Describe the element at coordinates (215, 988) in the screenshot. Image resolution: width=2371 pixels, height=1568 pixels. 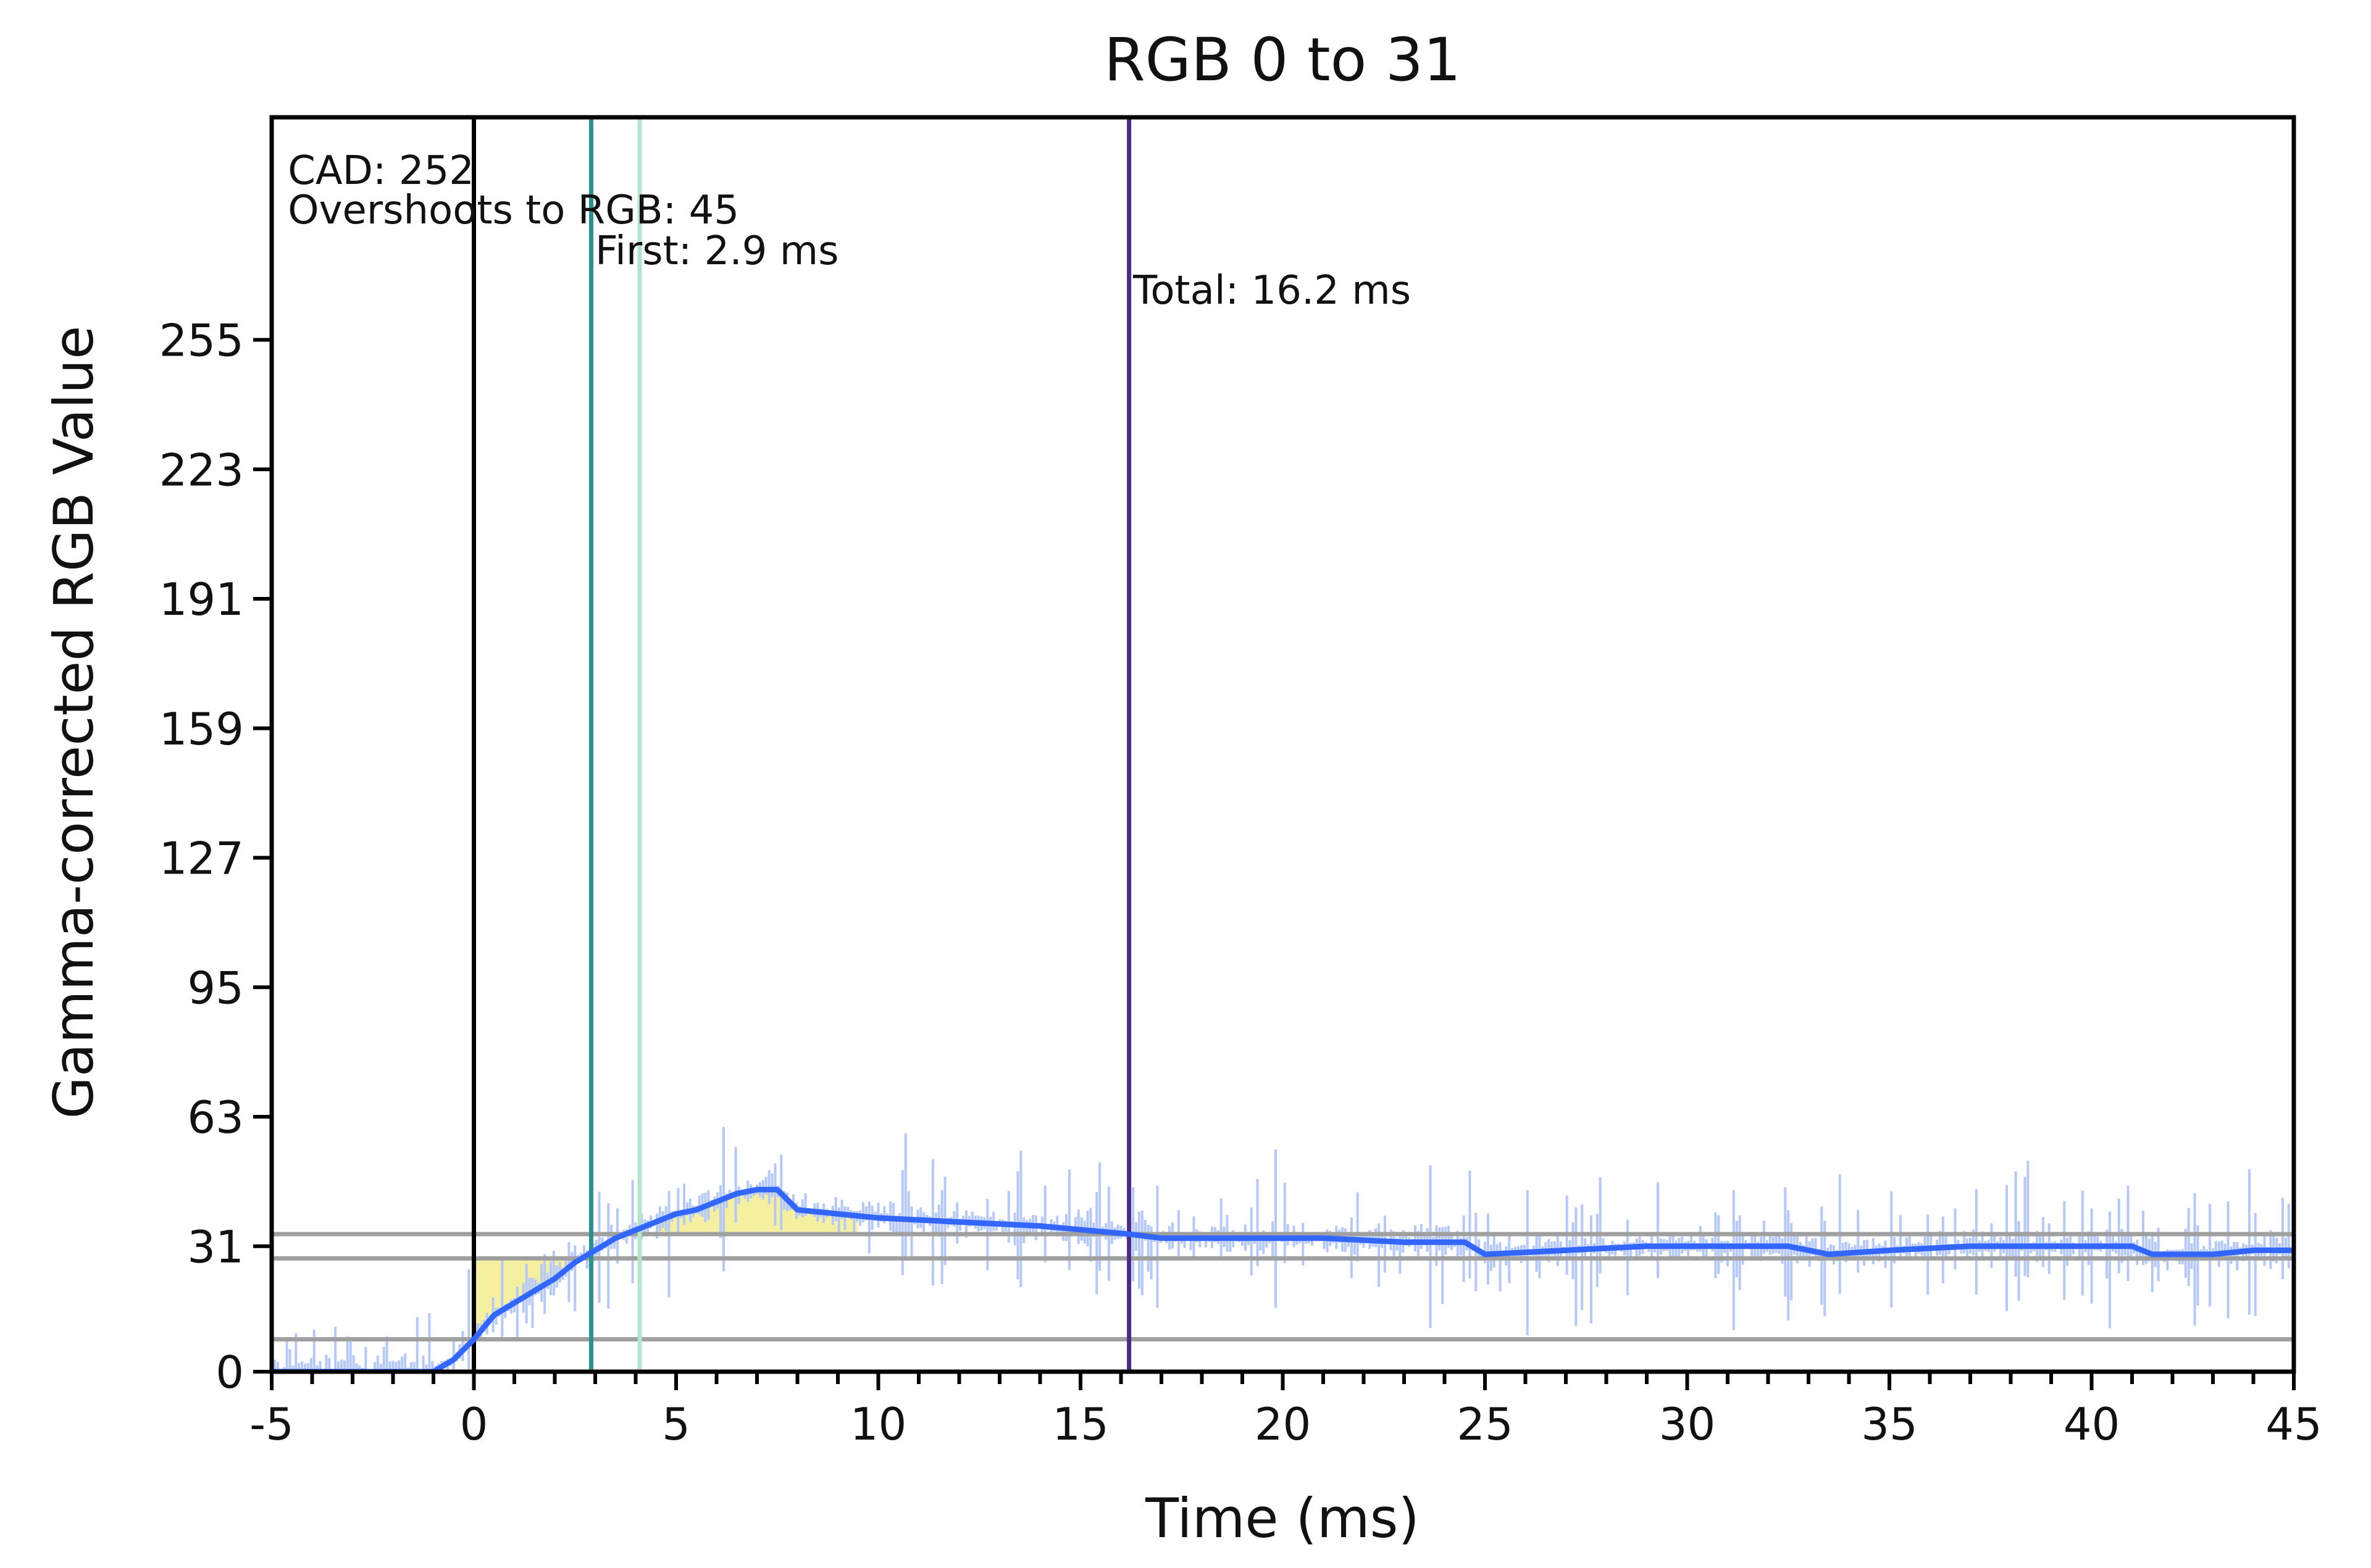
I see `y-tick-label: 95` at that location.